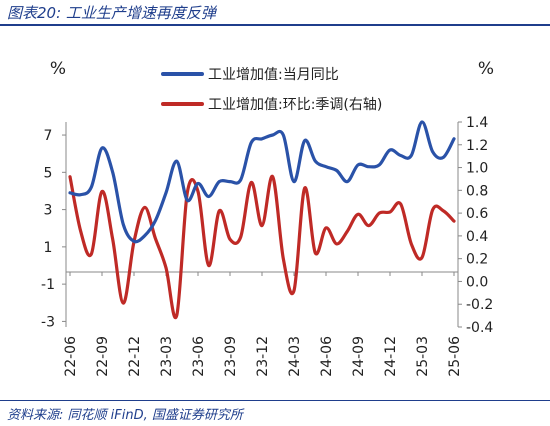  Describe the element at coordinates (275, 25) in the screenshot. I see `title-divider` at that location.